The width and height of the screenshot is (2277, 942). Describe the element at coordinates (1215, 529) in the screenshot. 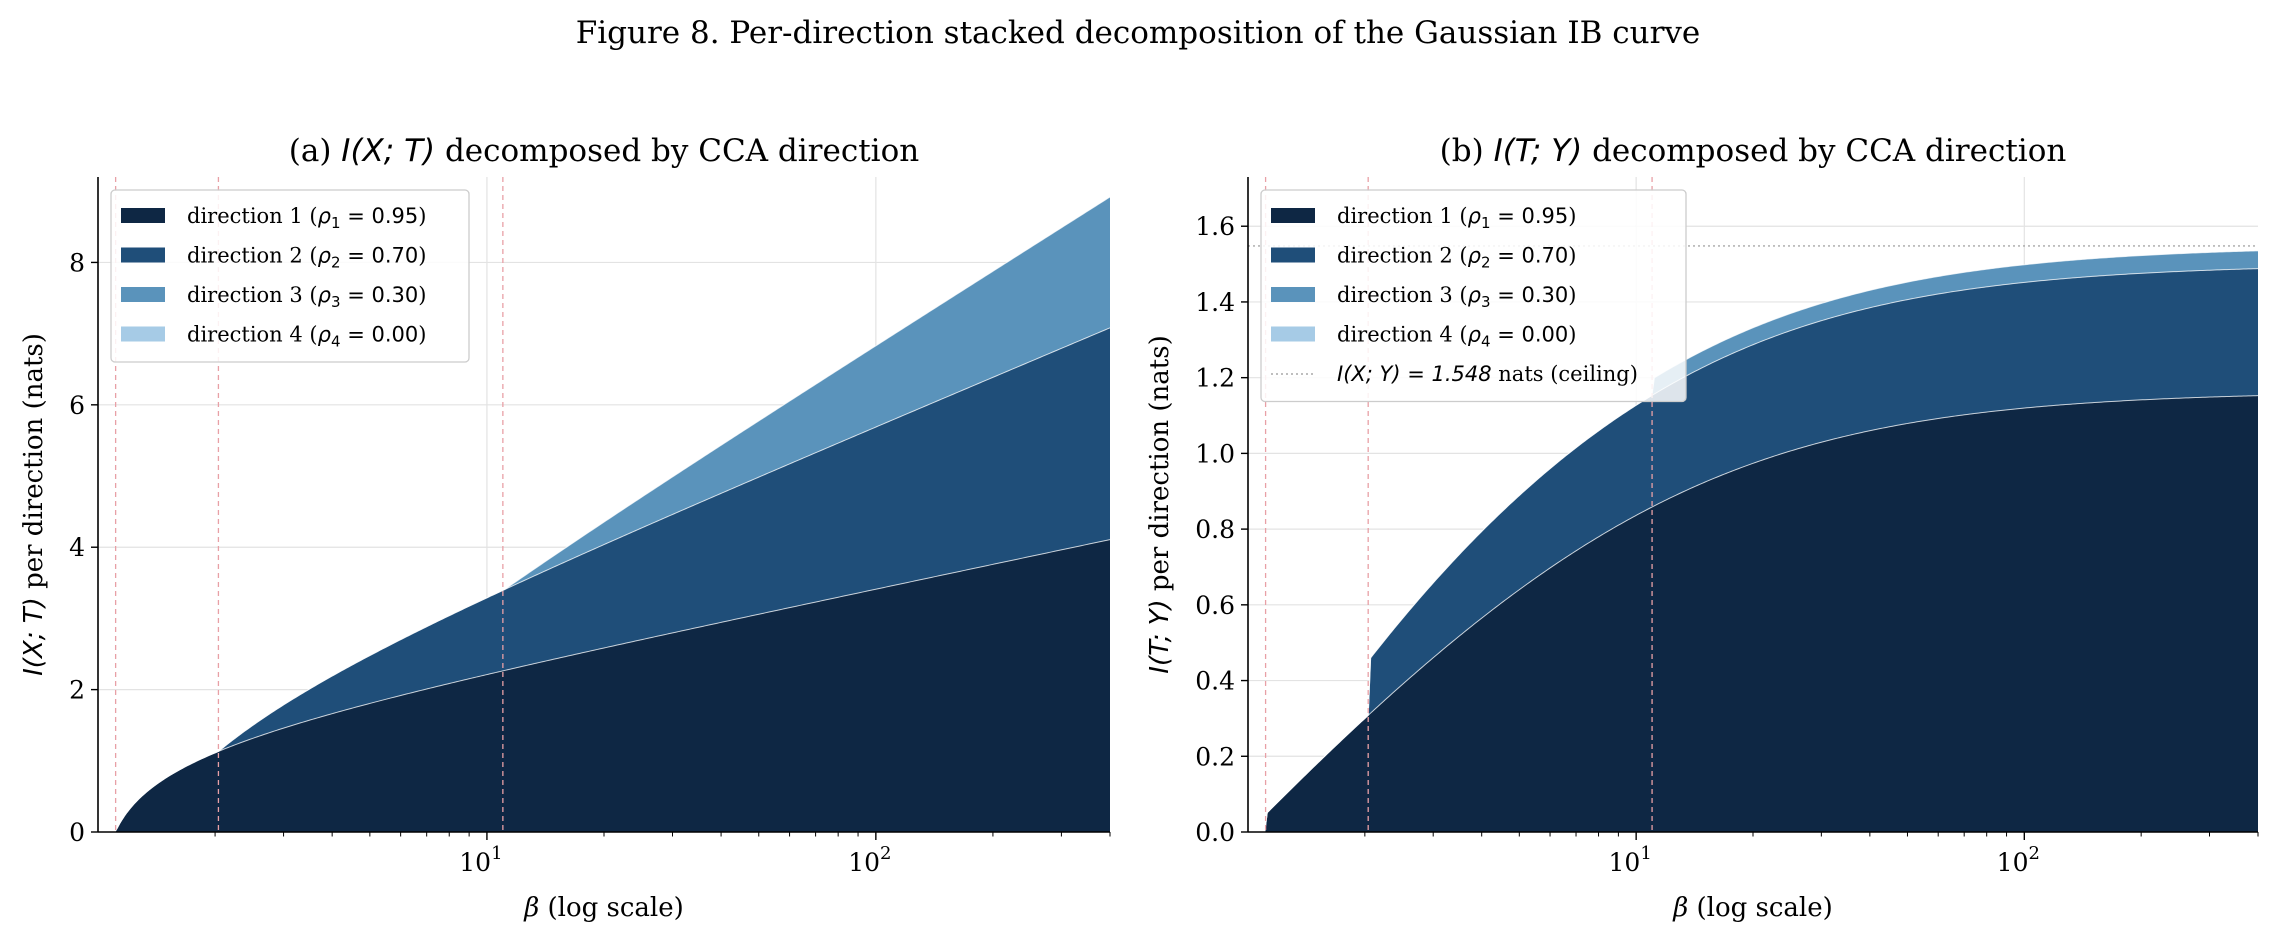

I see `y-tick-label: 0.8` at that location.